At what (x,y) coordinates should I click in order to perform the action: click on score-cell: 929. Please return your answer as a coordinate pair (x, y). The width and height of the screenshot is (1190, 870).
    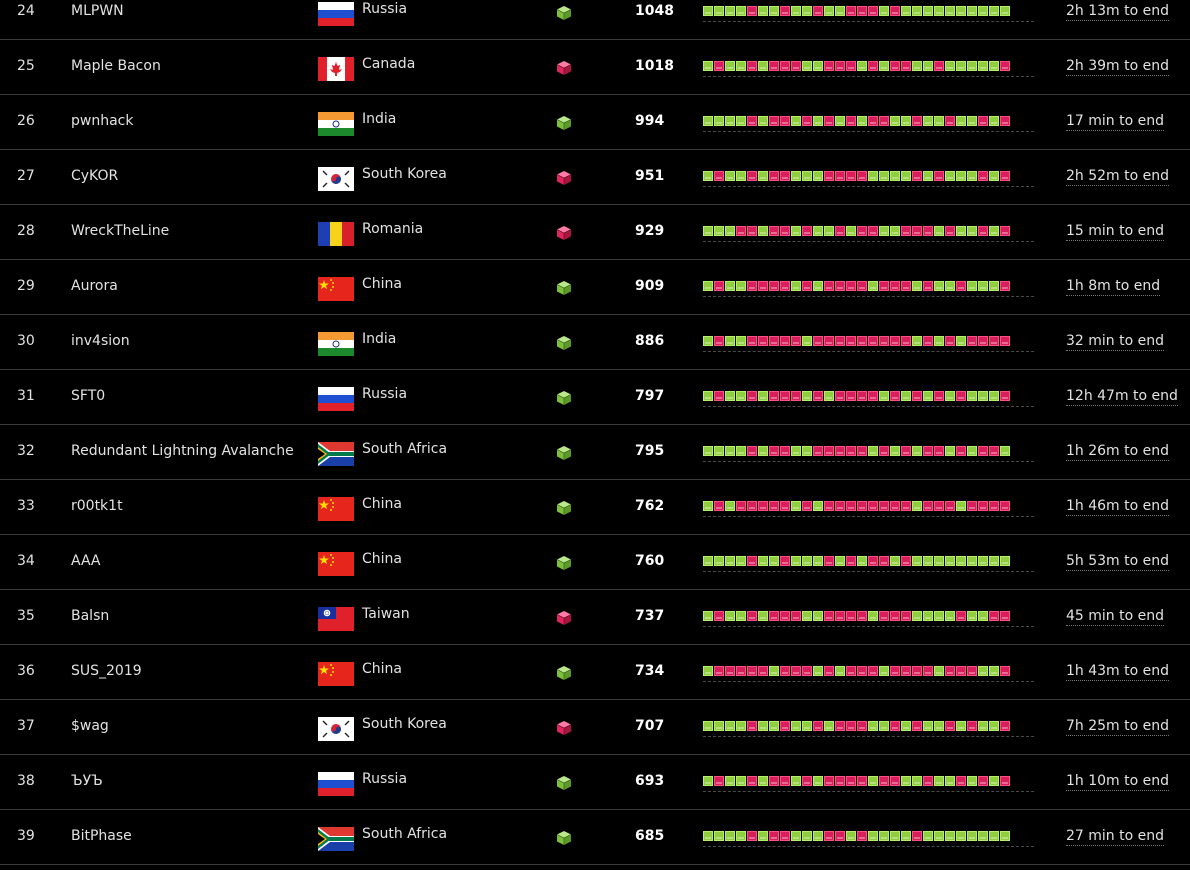
    Looking at the image, I should click on (650, 231).